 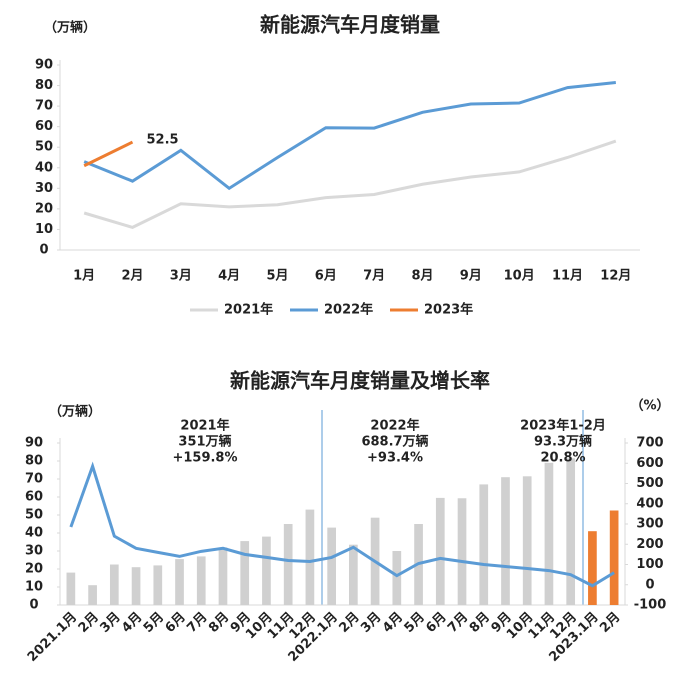 I want to click on legend-label: 2023年, so click(x=448, y=310).